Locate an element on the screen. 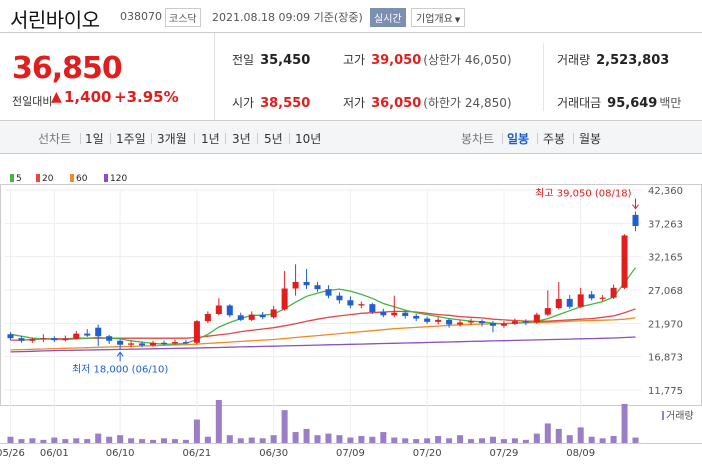 Image resolution: width=702 pixels, height=475 pixels. legend-ma120: 120 is located at coordinates (115, 179).